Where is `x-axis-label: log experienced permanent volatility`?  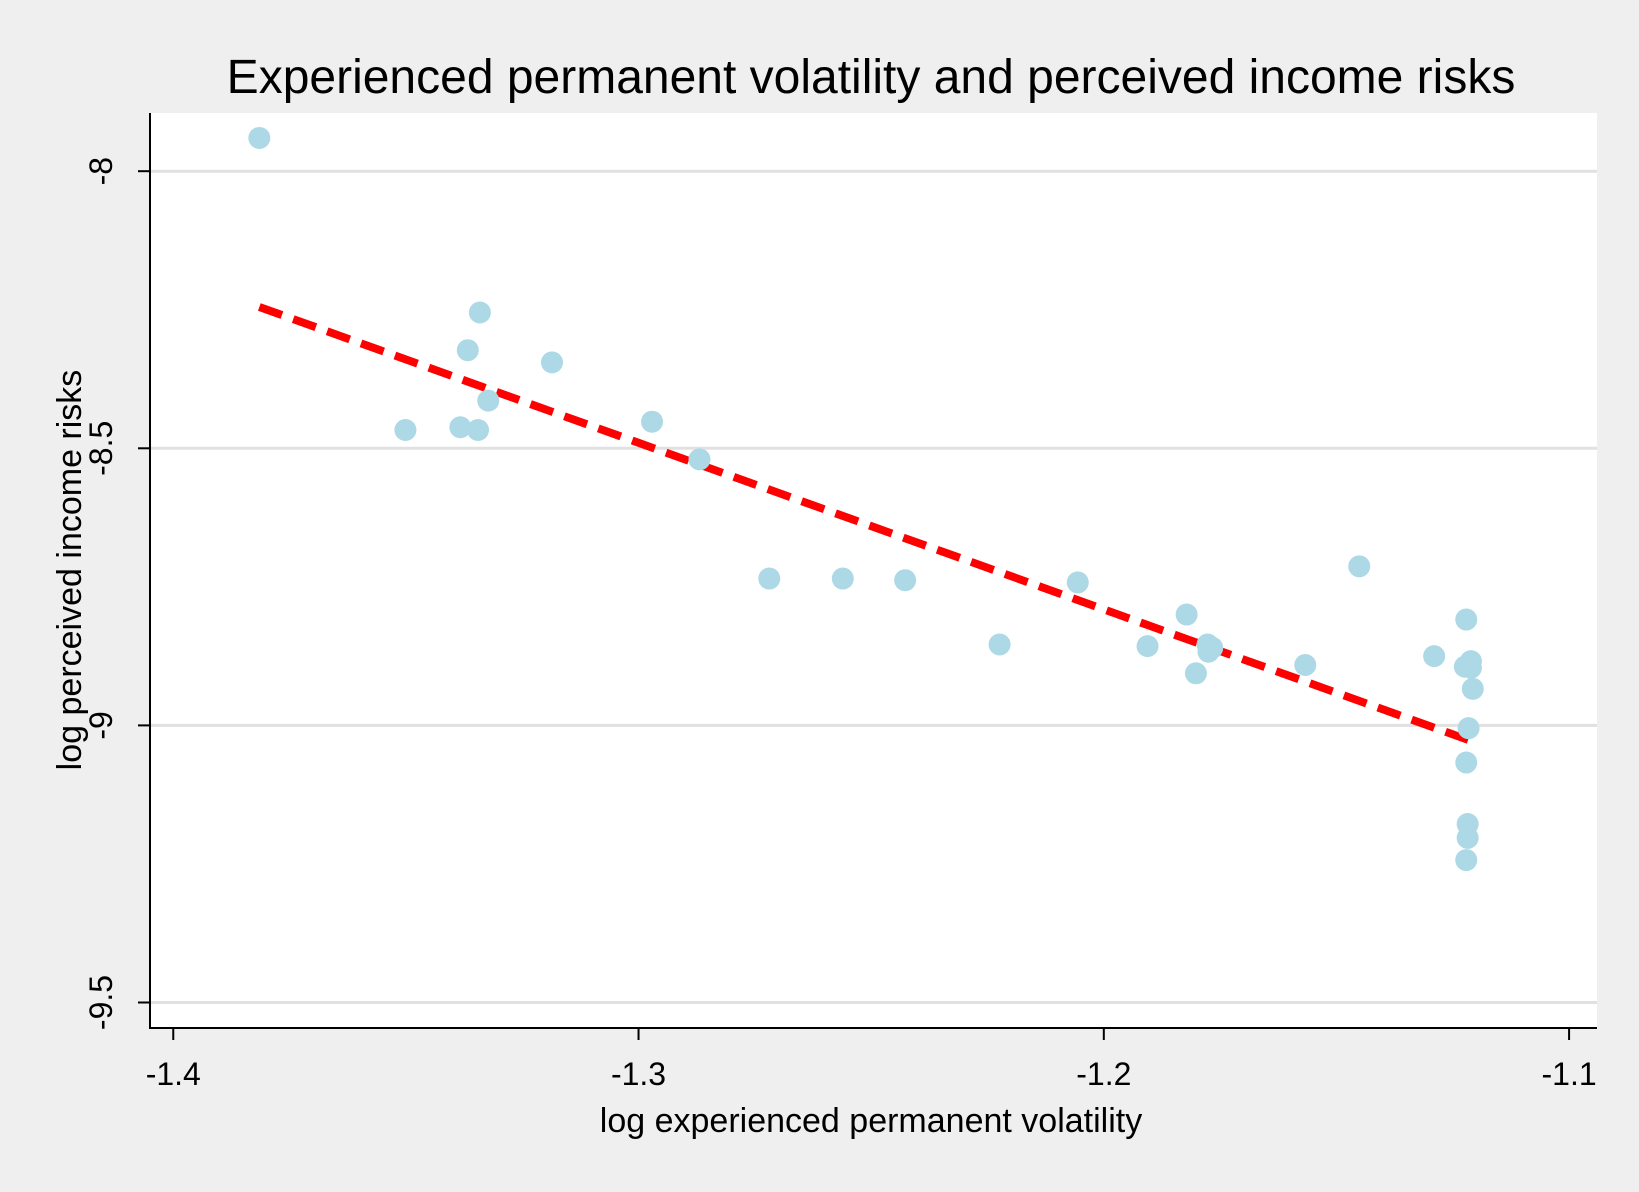 x-axis-label: log experienced permanent volatility is located at coordinates (871, 1121).